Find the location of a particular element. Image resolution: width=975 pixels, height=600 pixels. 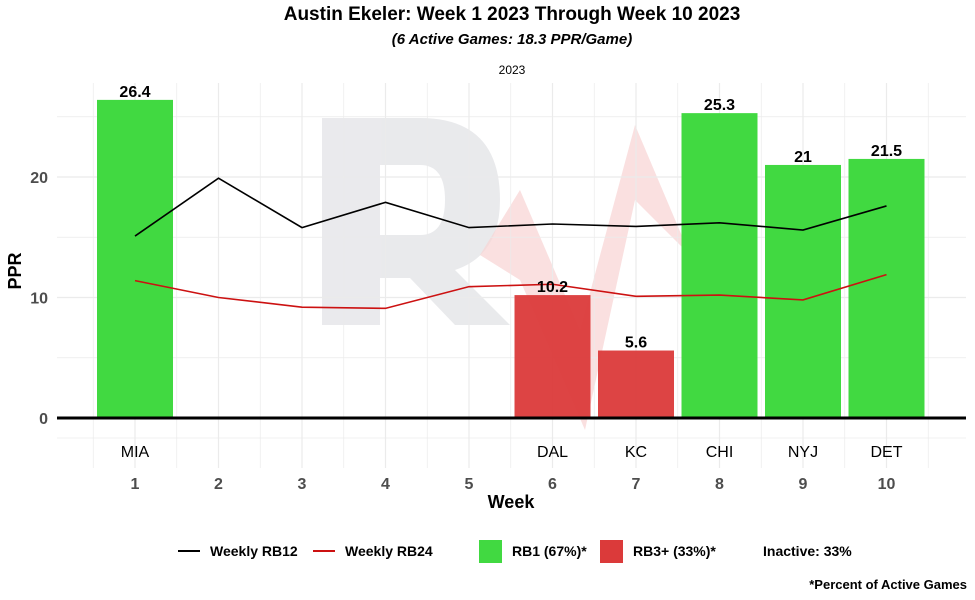

x-tick-label: 5 is located at coordinates (469, 484).